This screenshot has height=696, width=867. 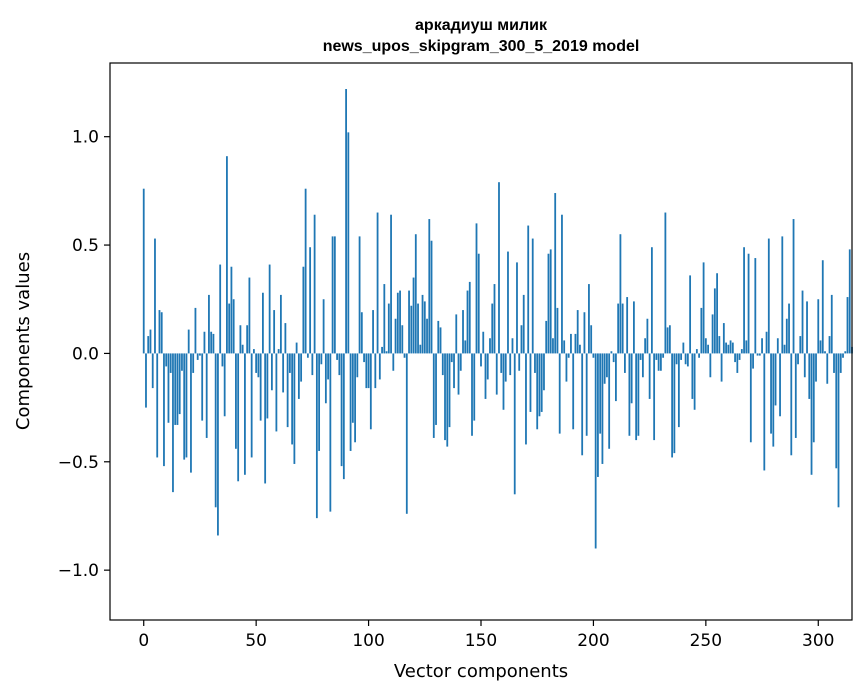 I want to click on y-tick-label-2: 0.0, so click(x=85, y=354).